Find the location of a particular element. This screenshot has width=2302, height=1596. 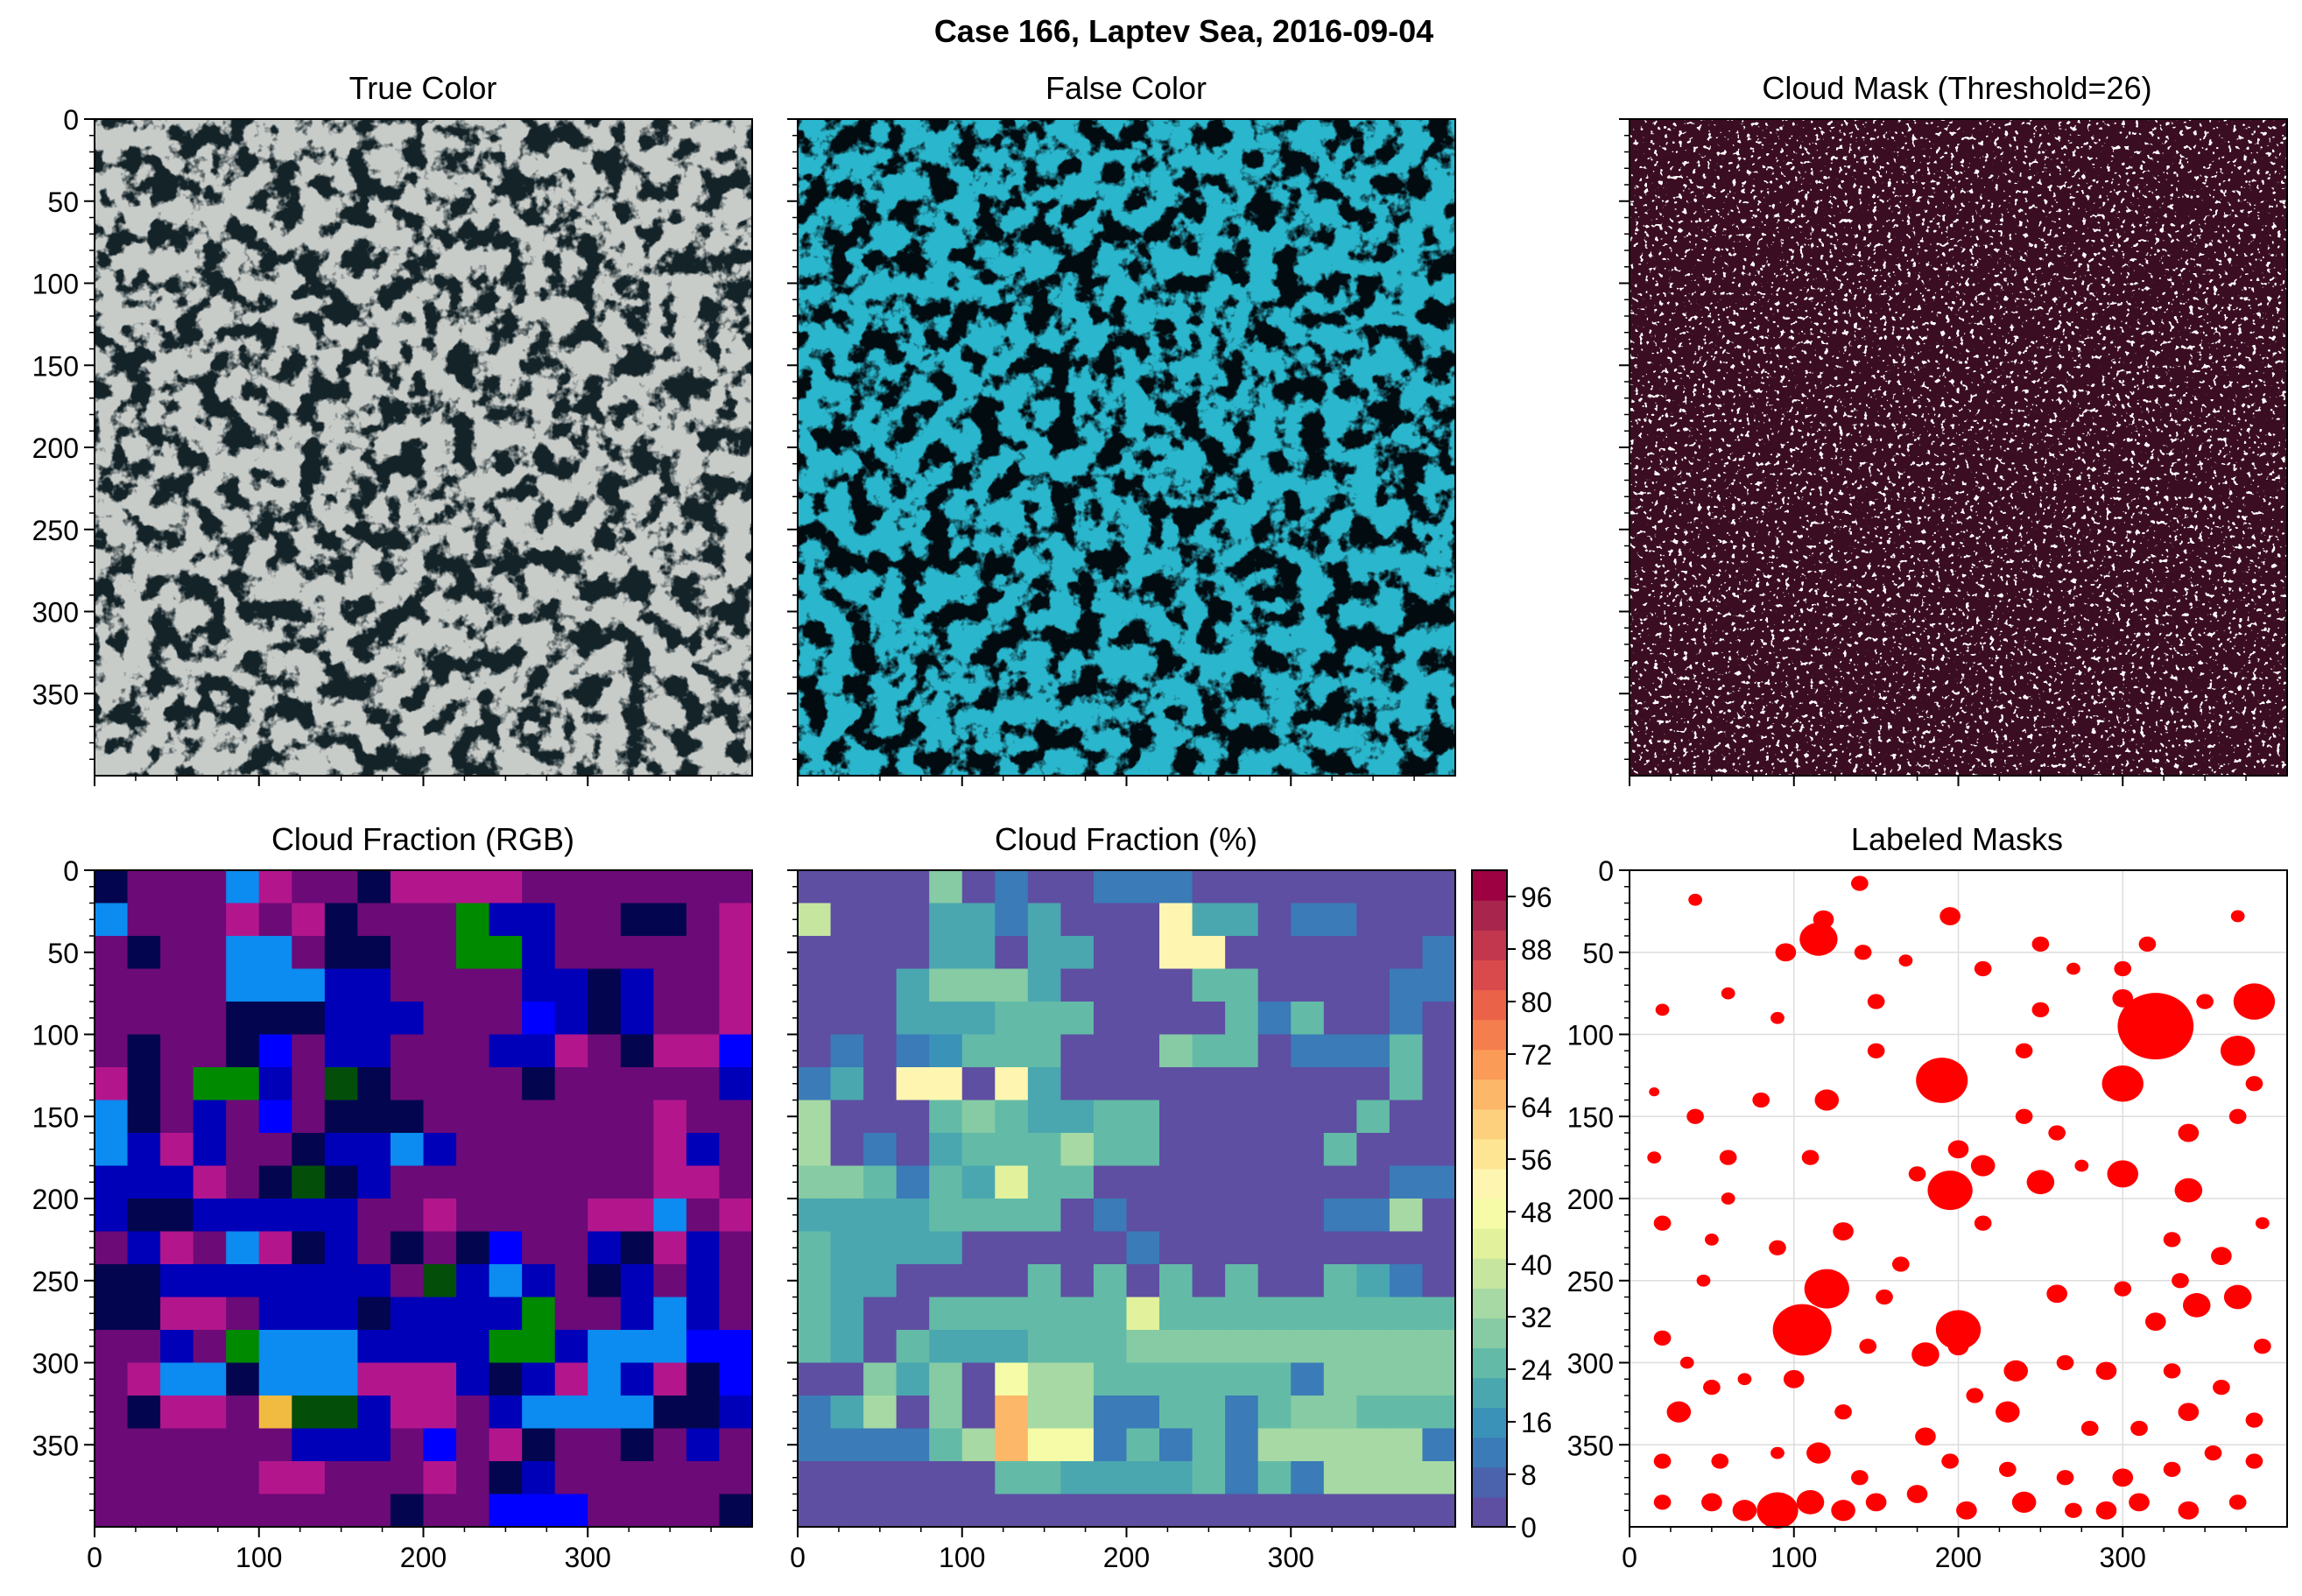

y-tick-label: 100 is located at coordinates (56, 1035).